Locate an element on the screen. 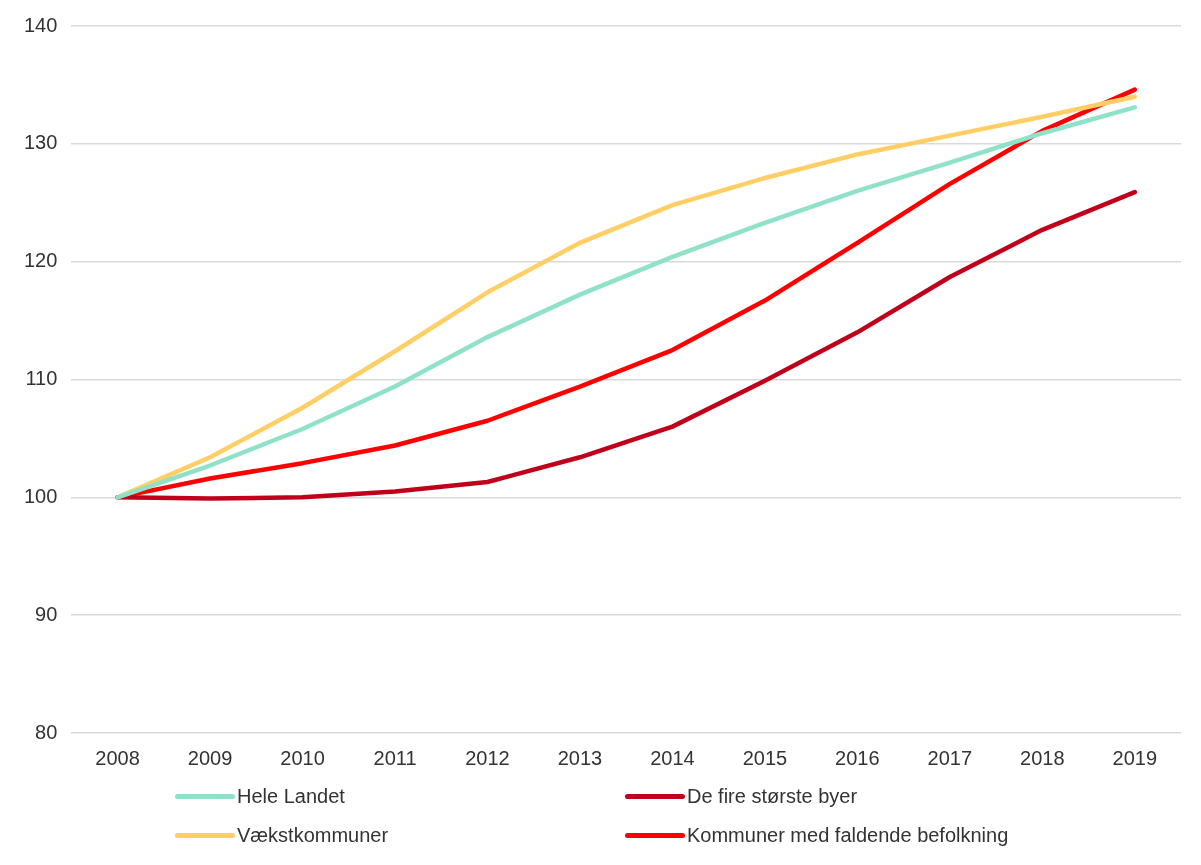 Image resolution: width=1201 pixels, height=865 pixels. x-tick-label: 2019 is located at coordinates (1135, 757).